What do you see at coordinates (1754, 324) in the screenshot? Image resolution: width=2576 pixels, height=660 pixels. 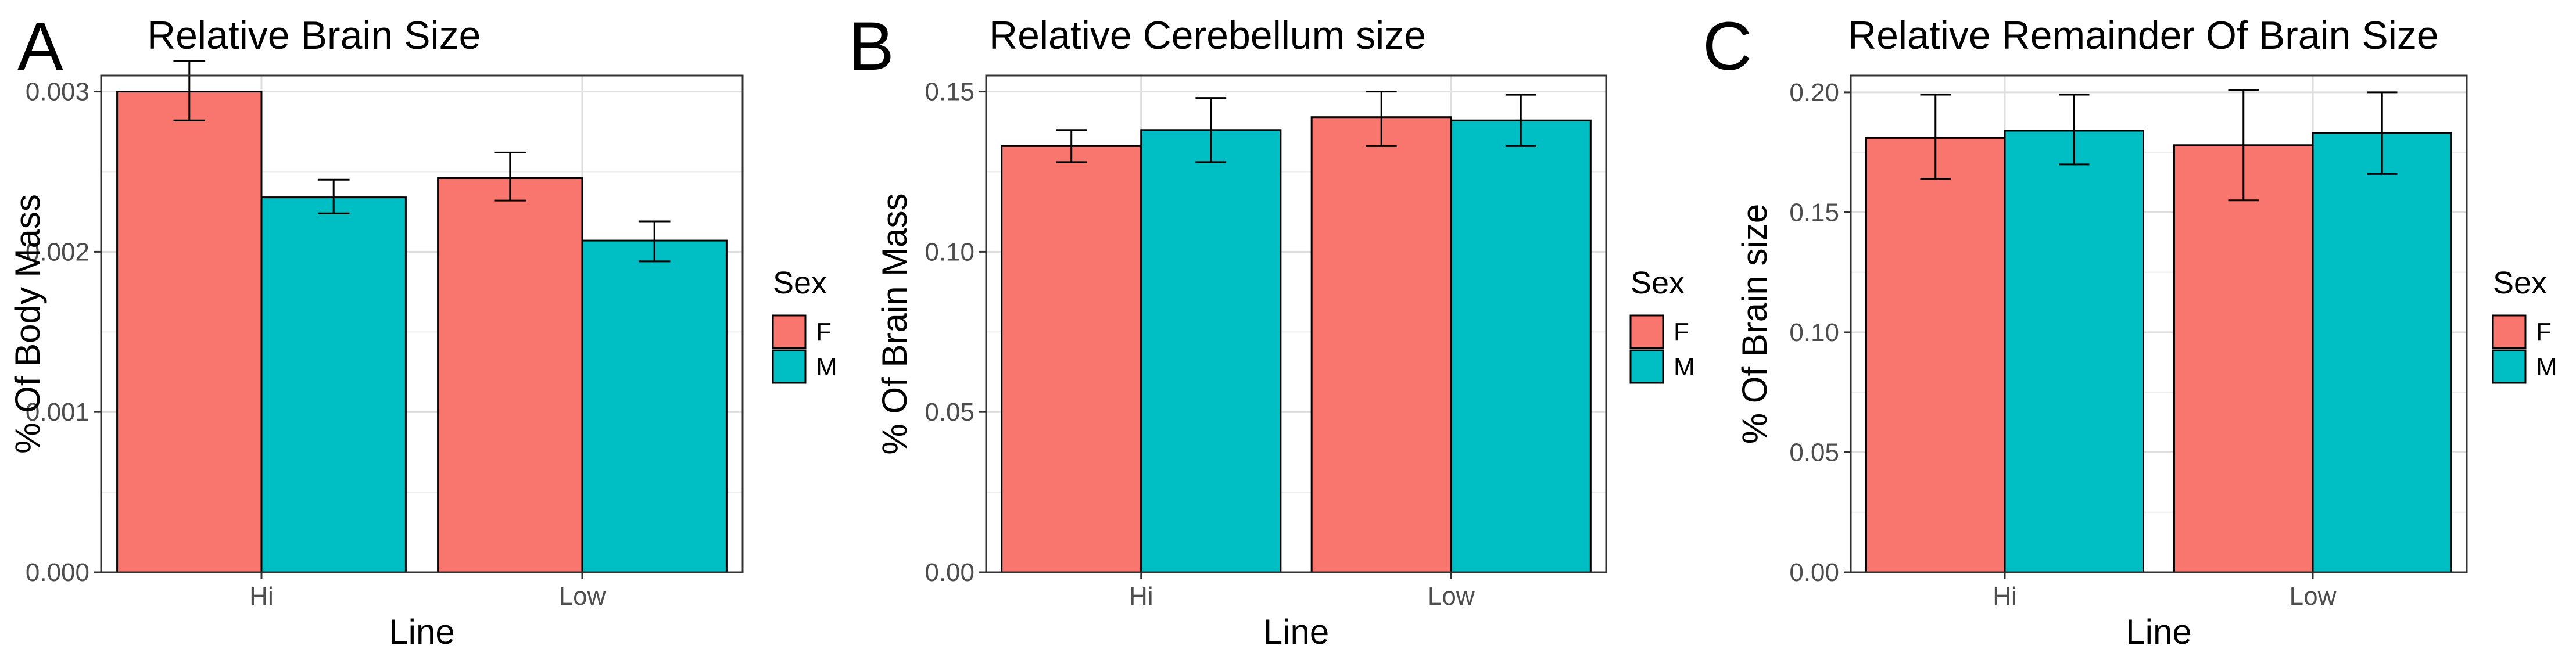 I see `y-axis-title: % Of Brain size` at bounding box center [1754, 324].